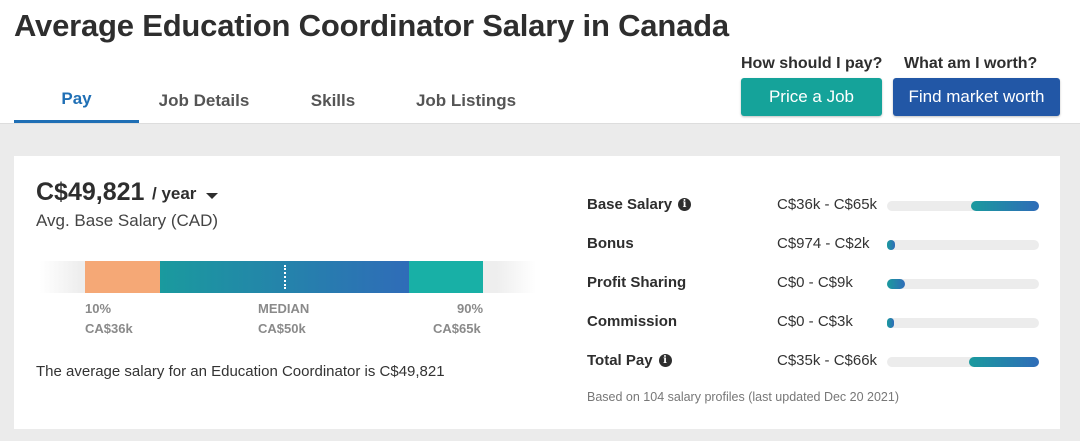  What do you see at coordinates (90, 192) in the screenshot?
I see `salary-amount: C$49,821` at bounding box center [90, 192].